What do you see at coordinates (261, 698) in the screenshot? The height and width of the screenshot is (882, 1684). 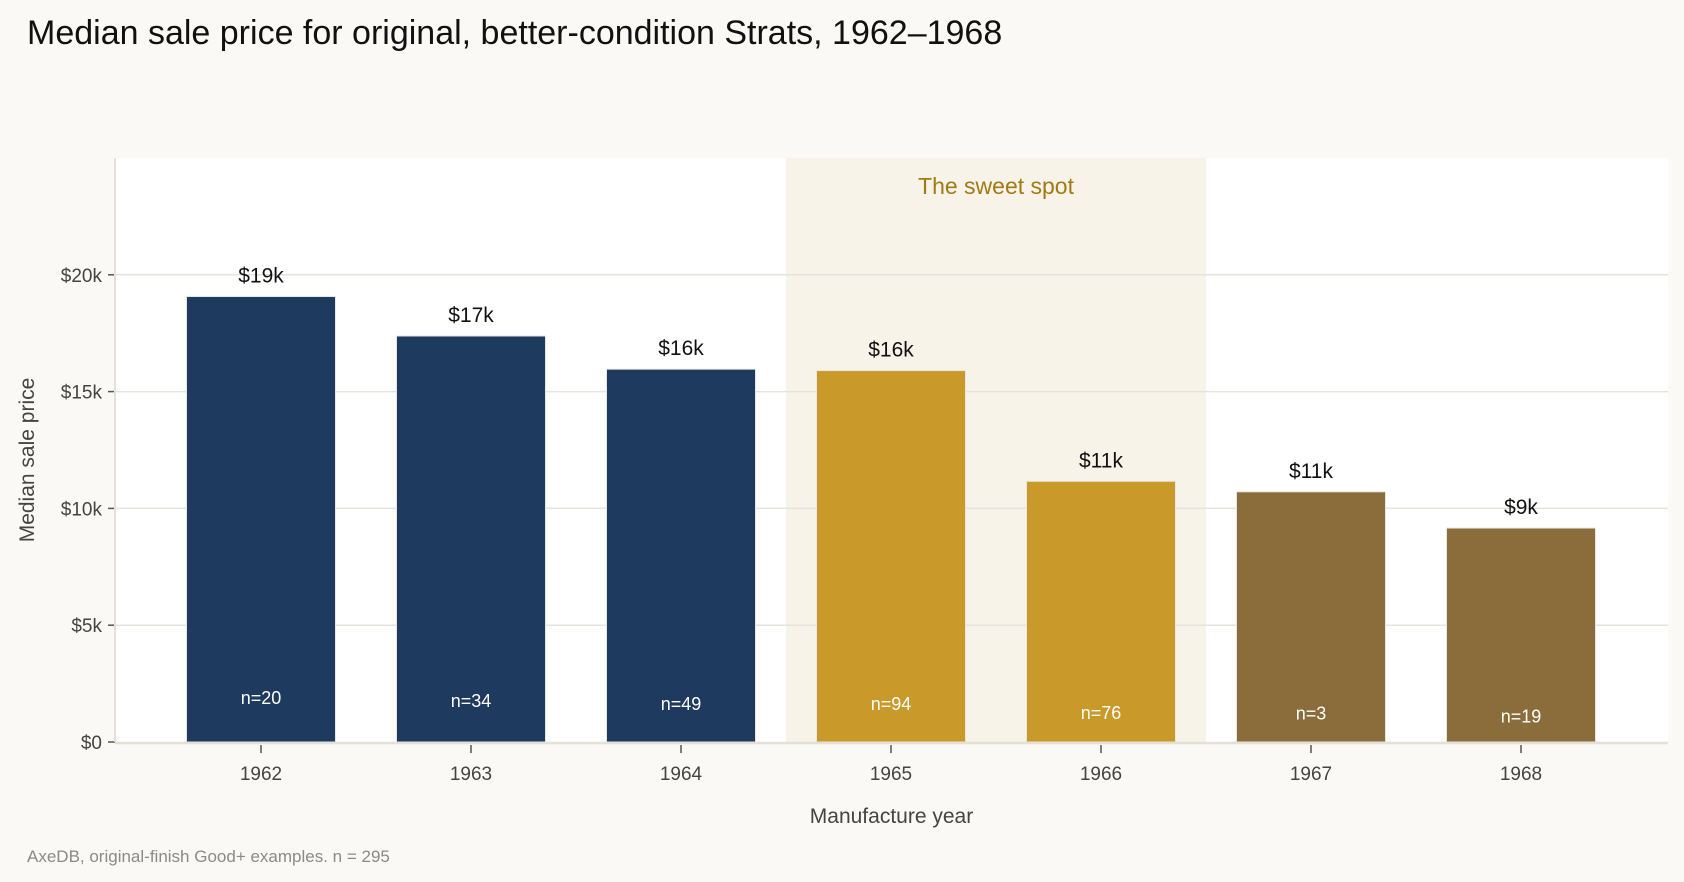 I see `count-label: n=20` at bounding box center [261, 698].